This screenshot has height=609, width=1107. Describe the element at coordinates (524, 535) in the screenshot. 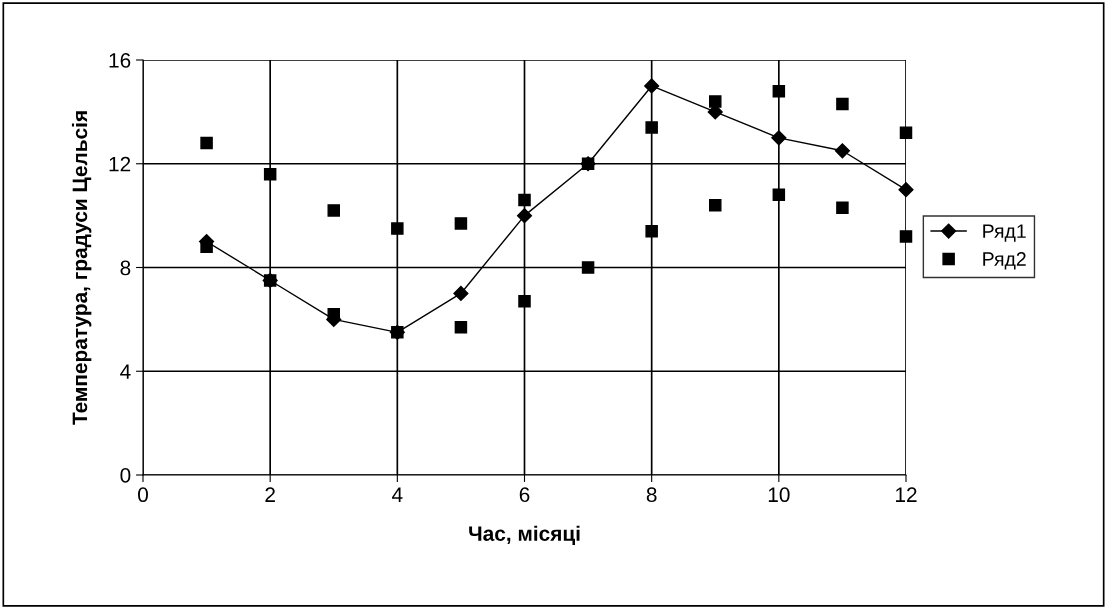

I see `x-axis-title: Час, місяці` at that location.